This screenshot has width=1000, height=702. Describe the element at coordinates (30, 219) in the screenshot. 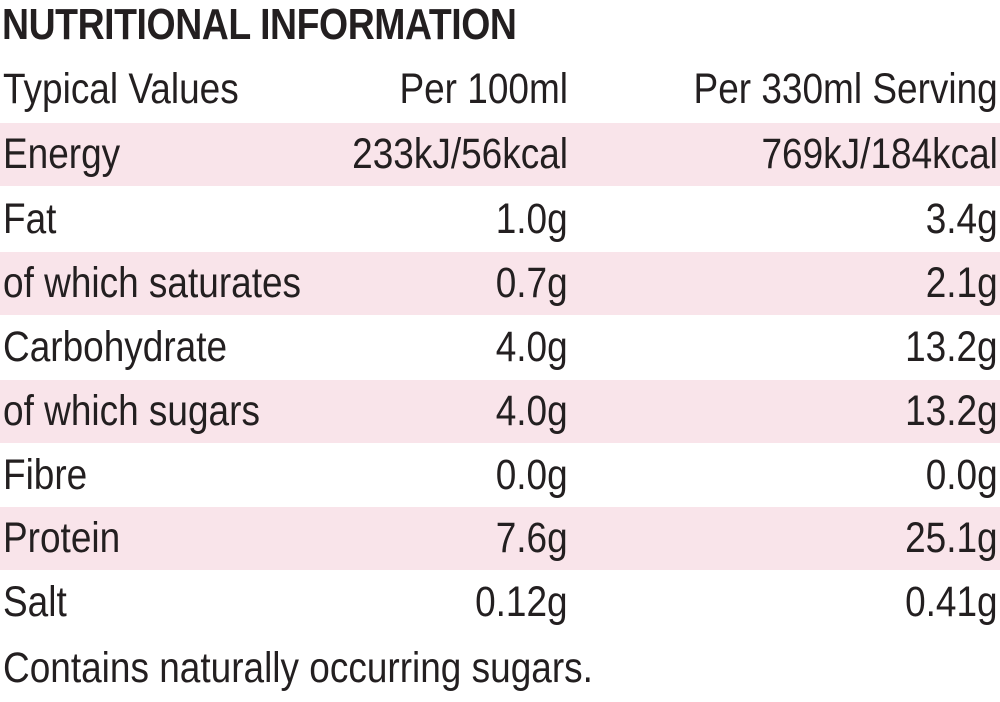

I see `nutrient-name: Fat` at that location.